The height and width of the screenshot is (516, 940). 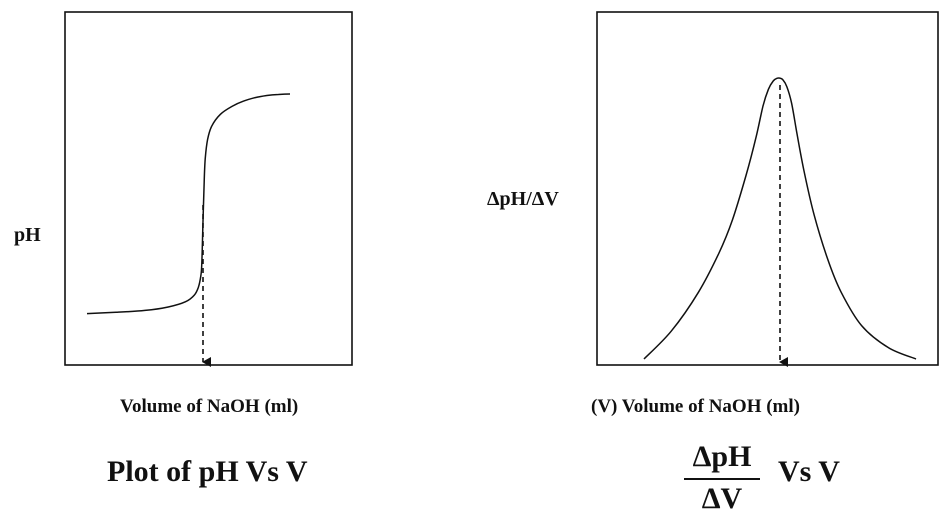 I want to click on left-y-axis-label: pH, so click(x=27, y=235).